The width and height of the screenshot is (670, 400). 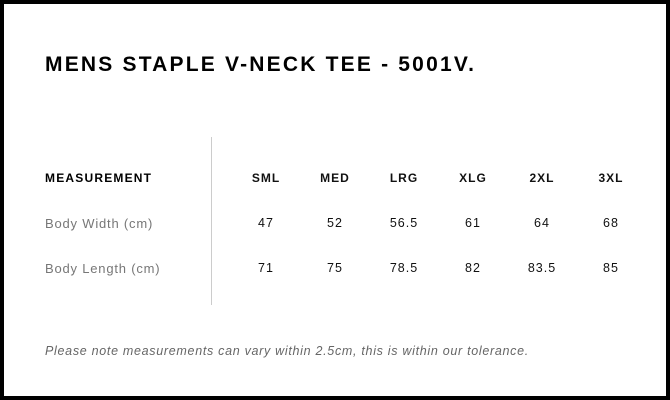 I want to click on table-cell: 68, so click(x=611, y=223).